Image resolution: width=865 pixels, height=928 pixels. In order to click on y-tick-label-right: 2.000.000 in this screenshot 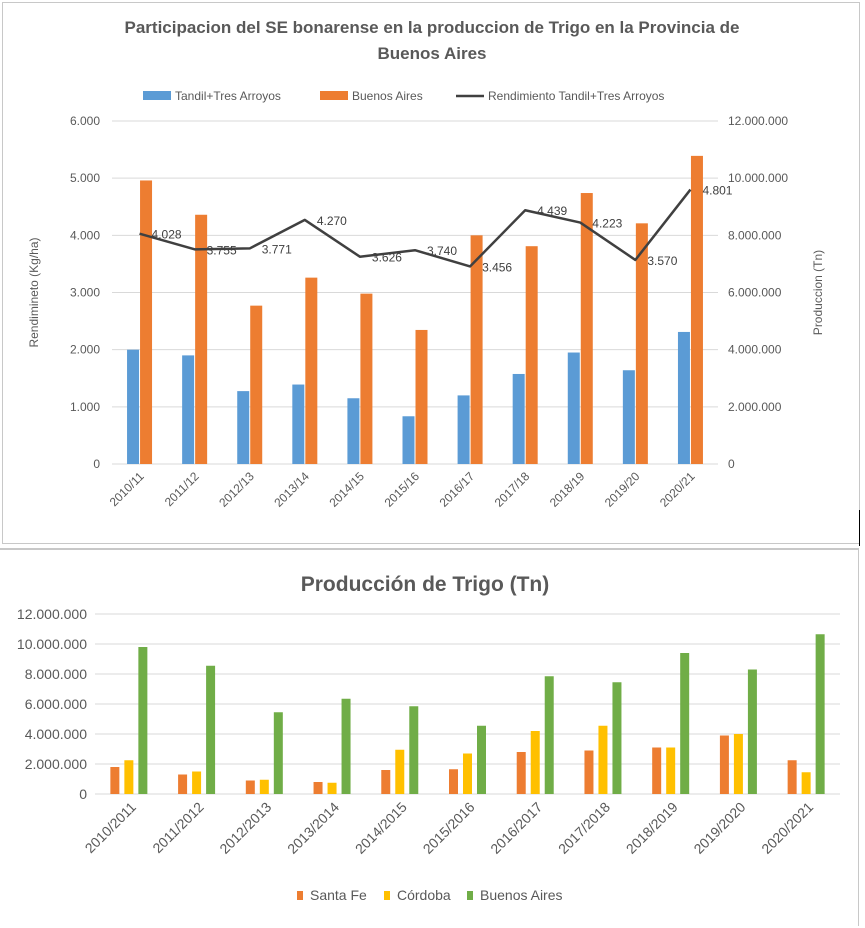, I will do `click(755, 407)`.